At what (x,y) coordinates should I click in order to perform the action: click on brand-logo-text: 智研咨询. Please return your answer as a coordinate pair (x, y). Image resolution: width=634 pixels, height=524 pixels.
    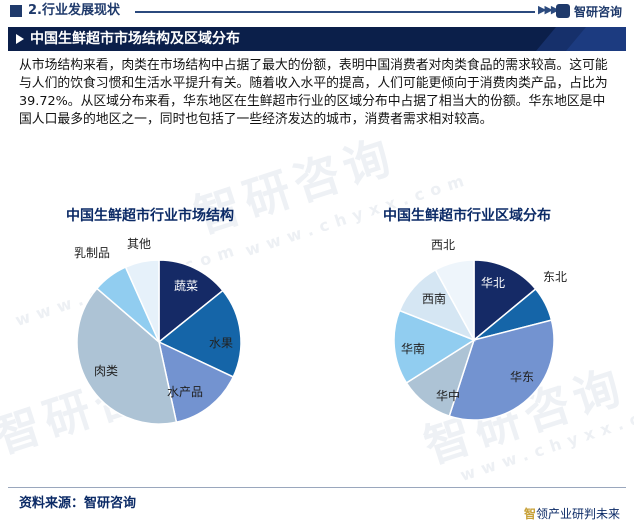
    Looking at the image, I should click on (598, 12).